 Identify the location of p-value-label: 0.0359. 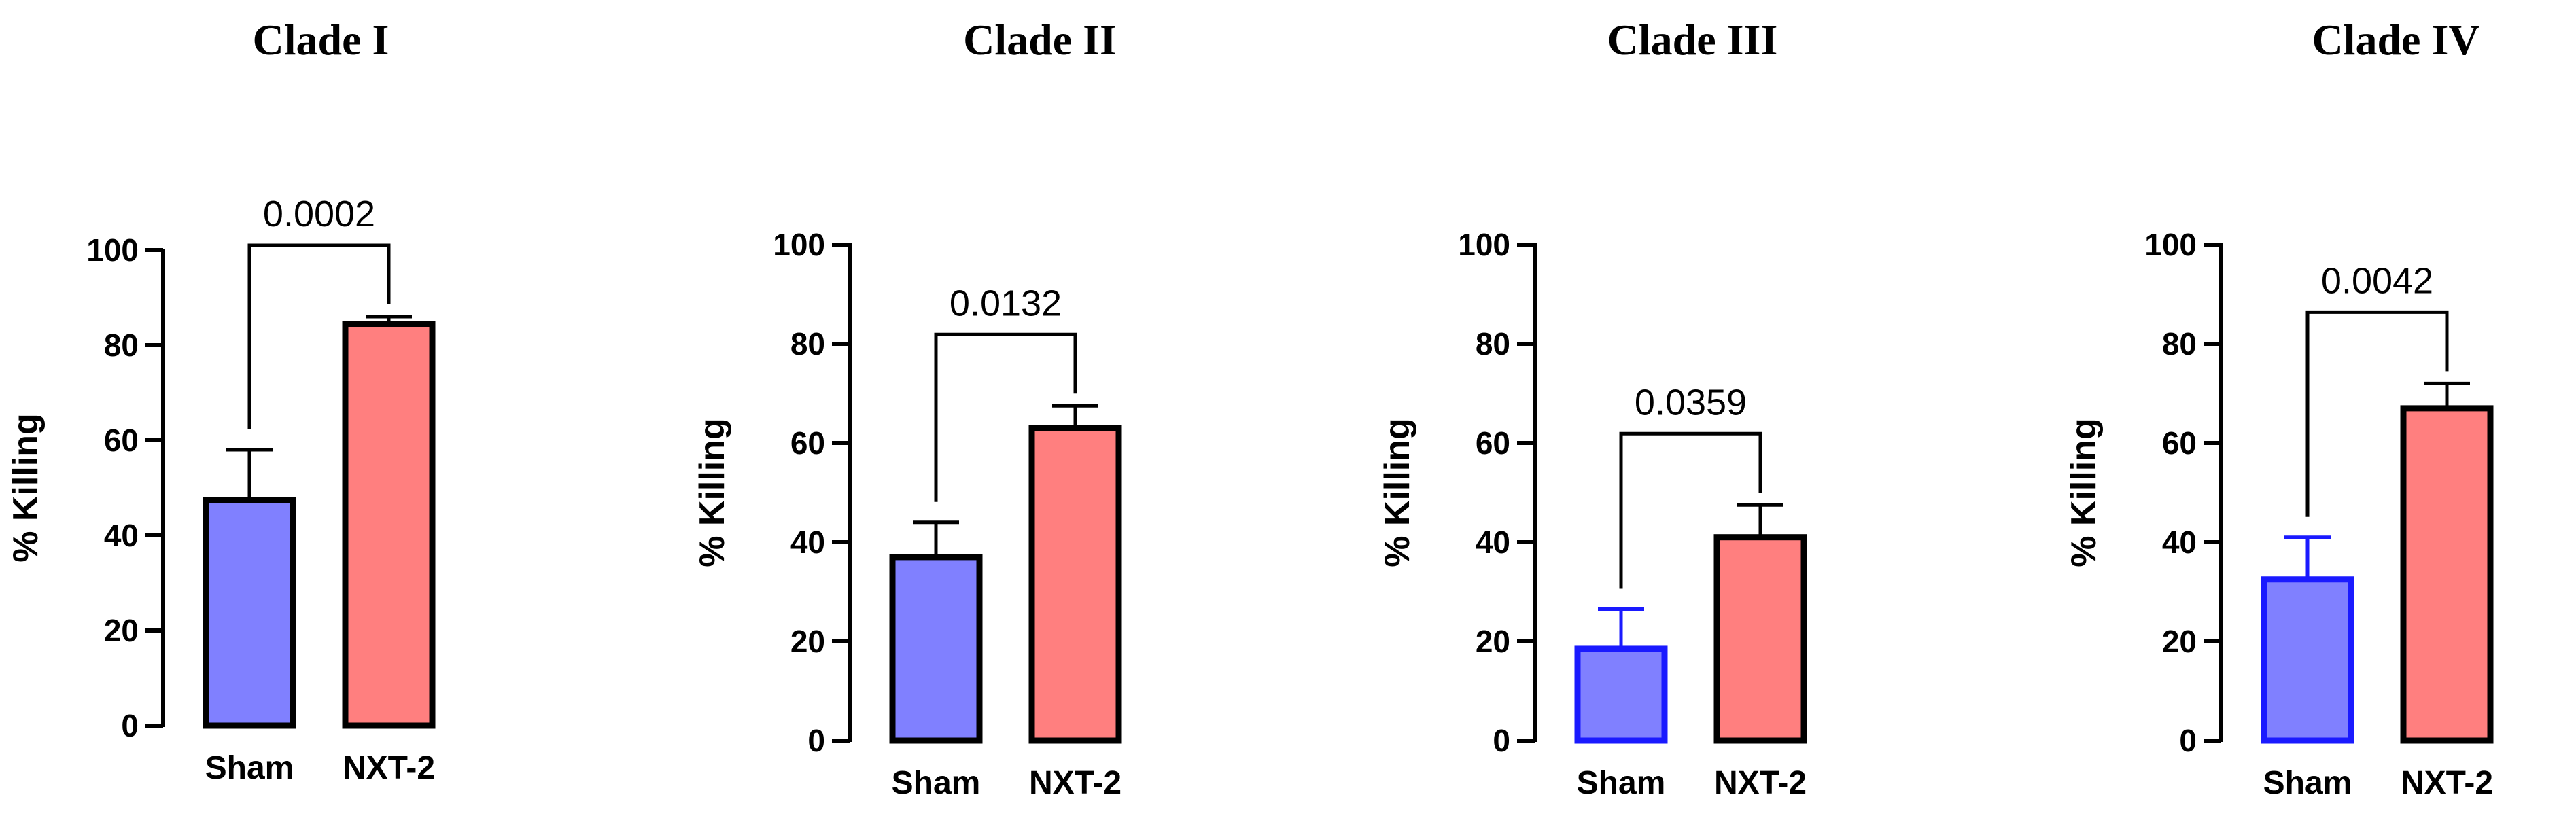
(1691, 402).